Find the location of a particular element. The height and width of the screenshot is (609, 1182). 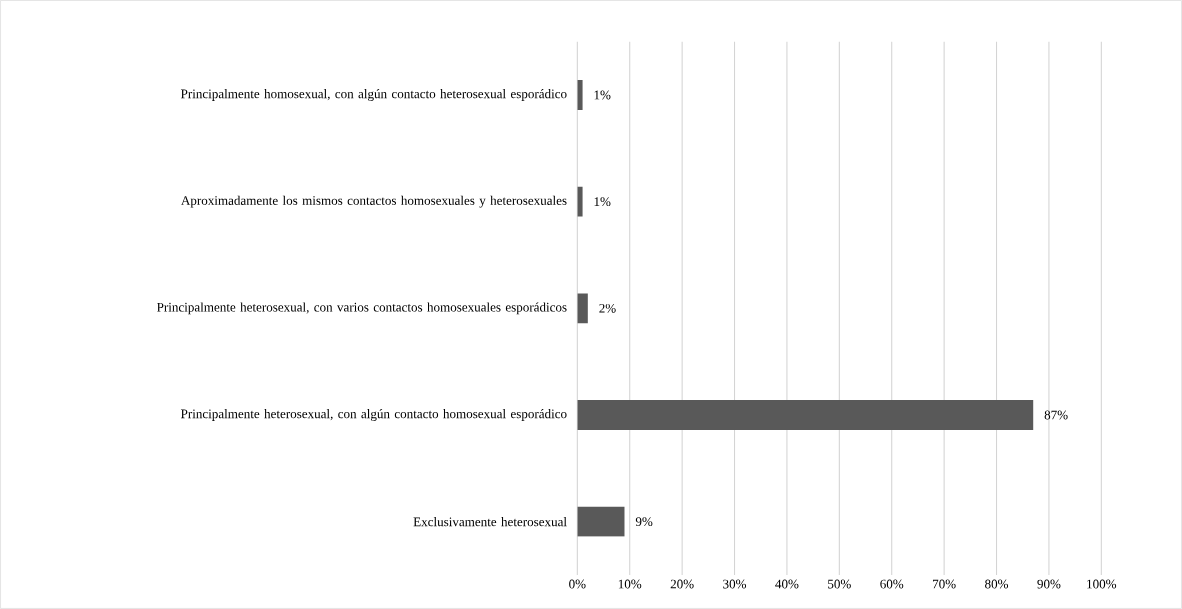

x-tick-label: 0% is located at coordinates (577, 584).